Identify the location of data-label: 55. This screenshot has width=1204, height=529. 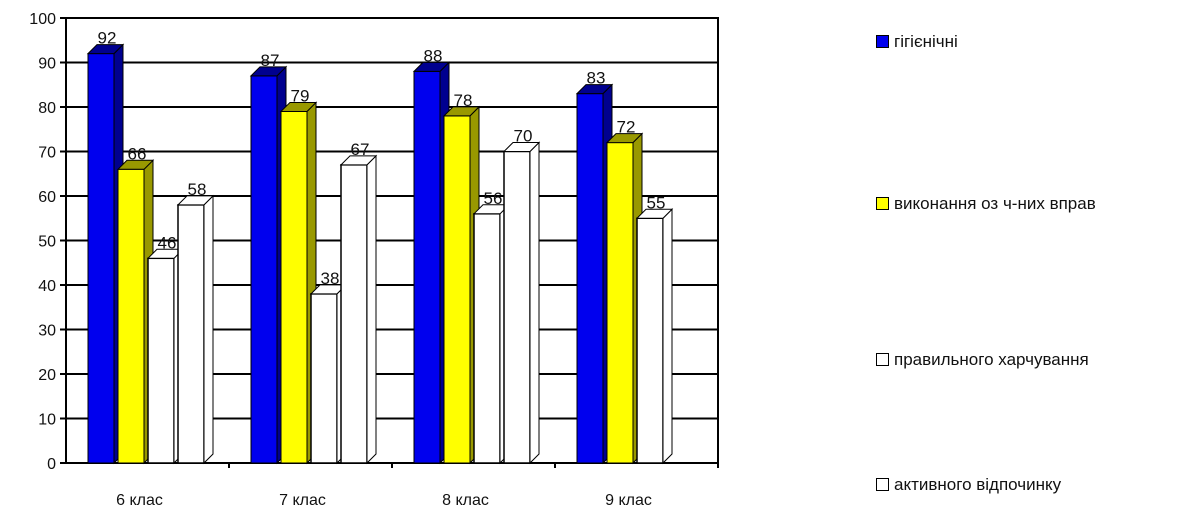
(656, 202).